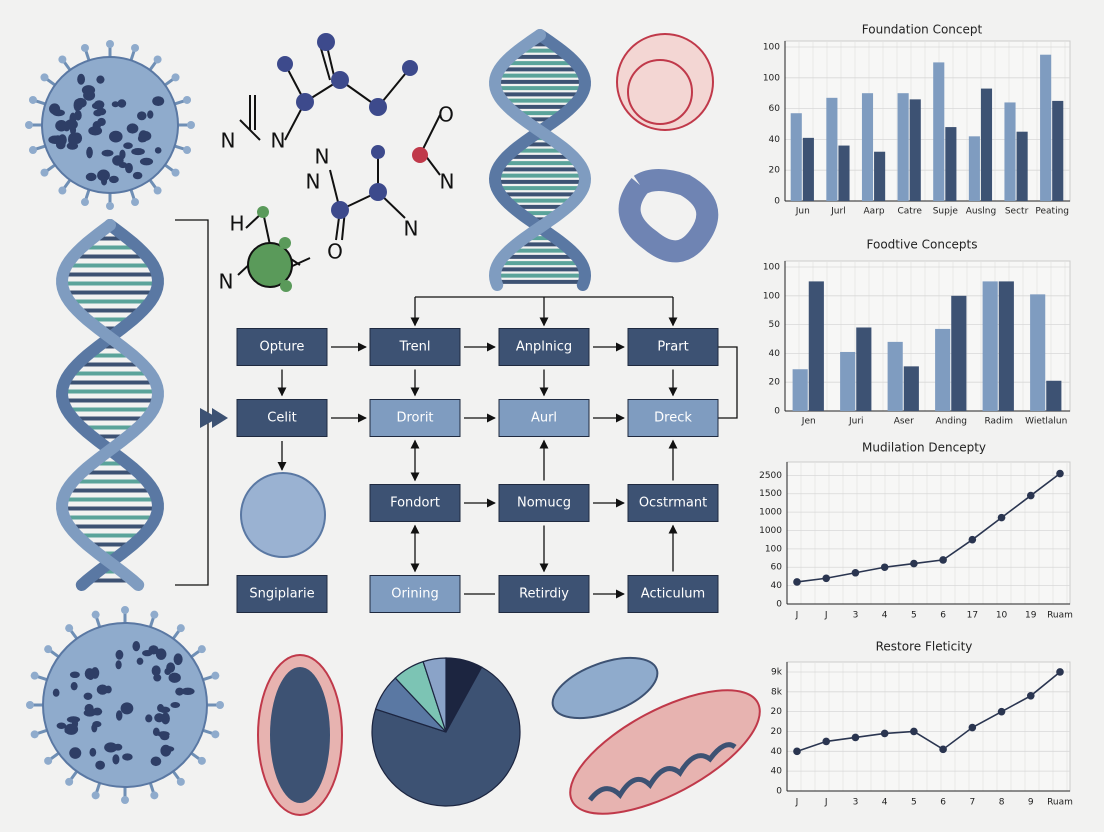 The width and height of the screenshot is (1104, 832). What do you see at coordinates (928, 712) in the screenshot?
I see `line` at bounding box center [928, 712].